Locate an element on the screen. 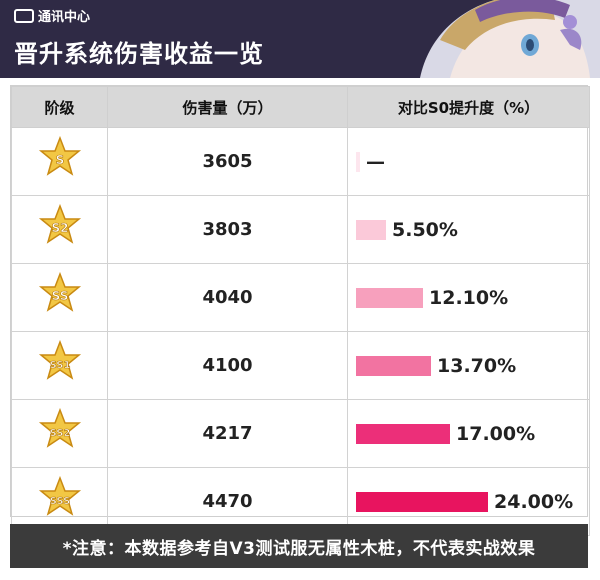 The width and height of the screenshot is (600, 580). rank-cell: SS is located at coordinates (59, 297).